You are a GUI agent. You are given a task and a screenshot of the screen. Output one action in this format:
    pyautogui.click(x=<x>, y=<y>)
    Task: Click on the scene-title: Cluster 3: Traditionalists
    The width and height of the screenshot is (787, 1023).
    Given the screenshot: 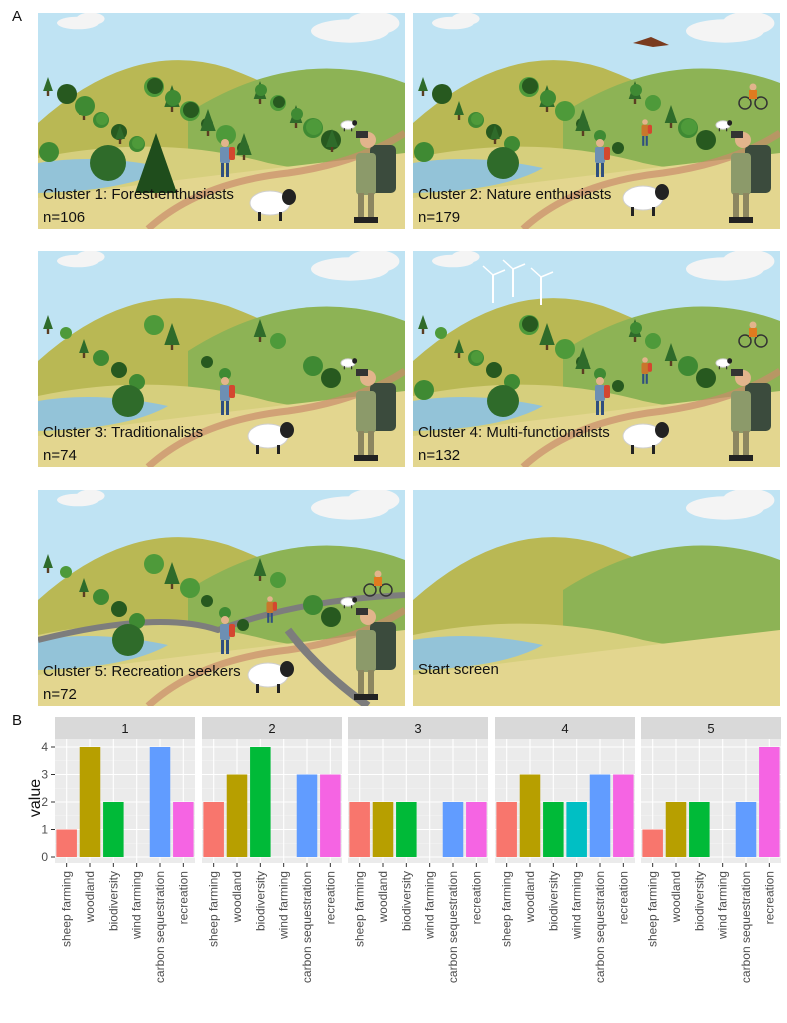 What is the action you would take?
    pyautogui.click(x=123, y=432)
    